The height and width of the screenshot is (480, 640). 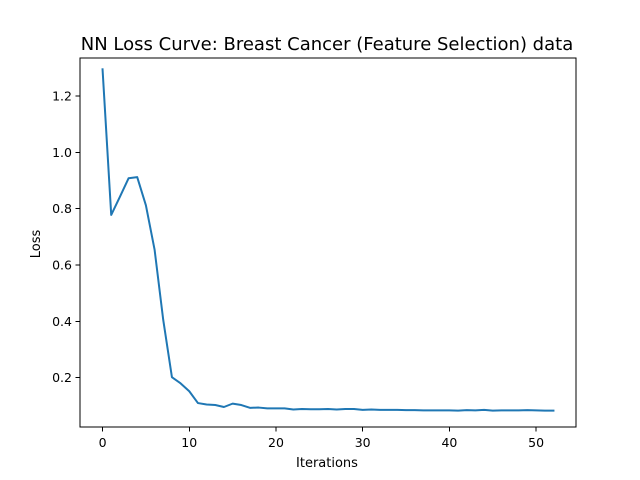 What do you see at coordinates (62, 321) in the screenshot?
I see `y-tick-label: 0.4` at bounding box center [62, 321].